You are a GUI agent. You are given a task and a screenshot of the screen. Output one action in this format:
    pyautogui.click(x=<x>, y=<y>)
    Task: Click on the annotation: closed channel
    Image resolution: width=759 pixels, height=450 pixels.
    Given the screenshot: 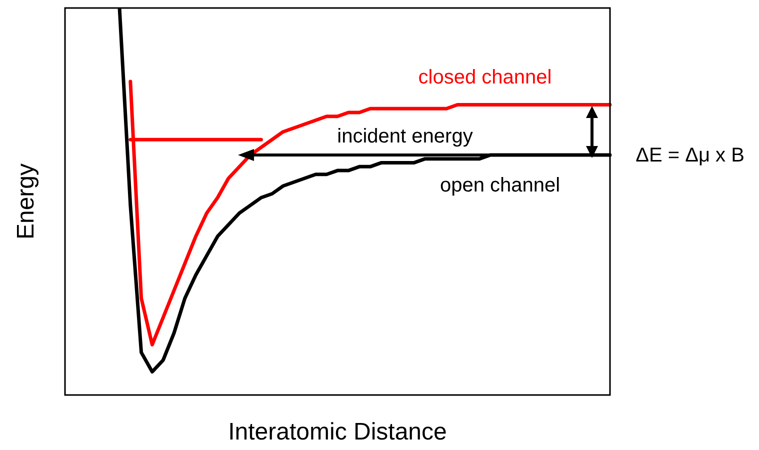 What is the action you would take?
    pyautogui.click(x=485, y=77)
    